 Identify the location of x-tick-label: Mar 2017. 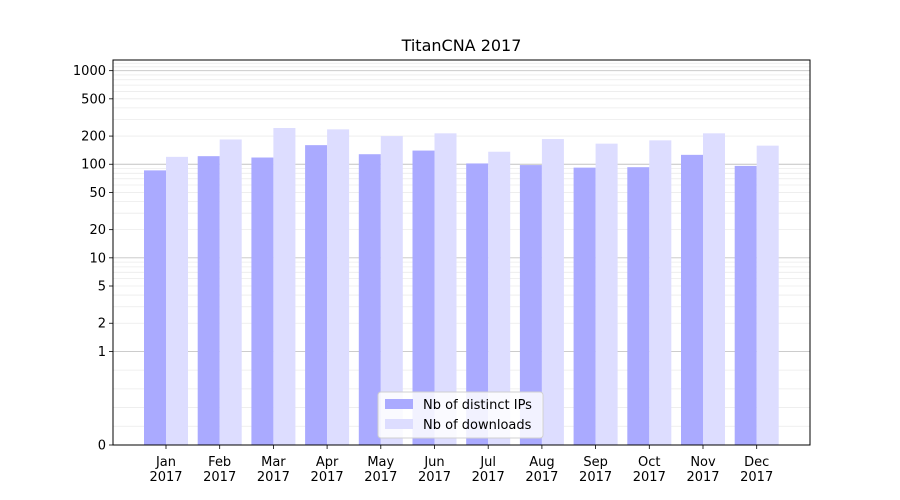
(273, 470).